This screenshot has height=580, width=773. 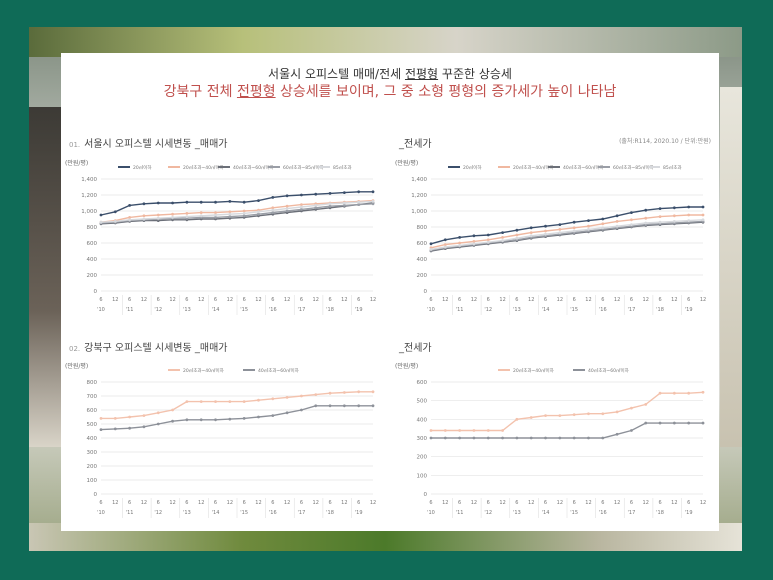 What do you see at coordinates (422, 476) in the screenshot?
I see `y-tick-label: 100` at bounding box center [422, 476].